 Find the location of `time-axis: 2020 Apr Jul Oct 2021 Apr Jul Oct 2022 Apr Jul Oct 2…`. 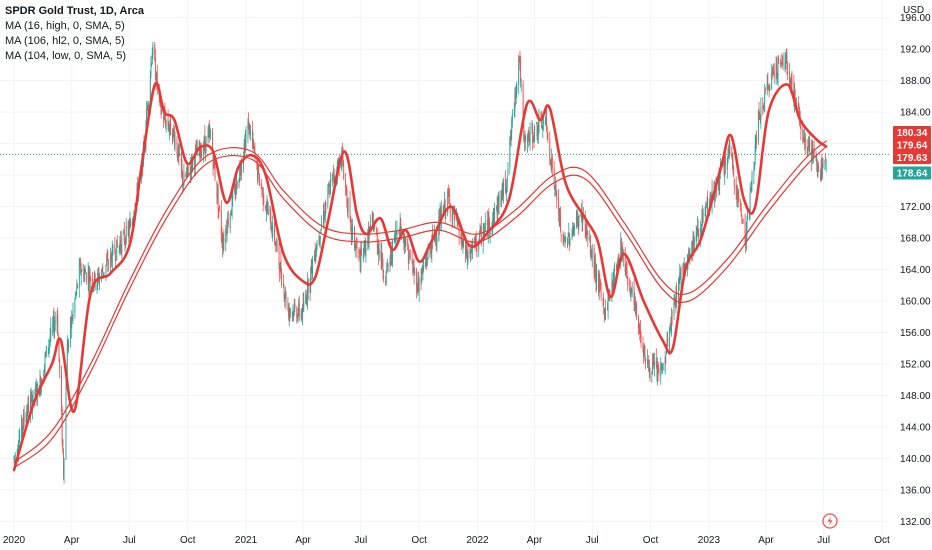

time-axis: 2020 Apr Jul Oct 2021 Apr Jul Oct 2022 Apr Jul Oct 2… is located at coordinates (446, 540).